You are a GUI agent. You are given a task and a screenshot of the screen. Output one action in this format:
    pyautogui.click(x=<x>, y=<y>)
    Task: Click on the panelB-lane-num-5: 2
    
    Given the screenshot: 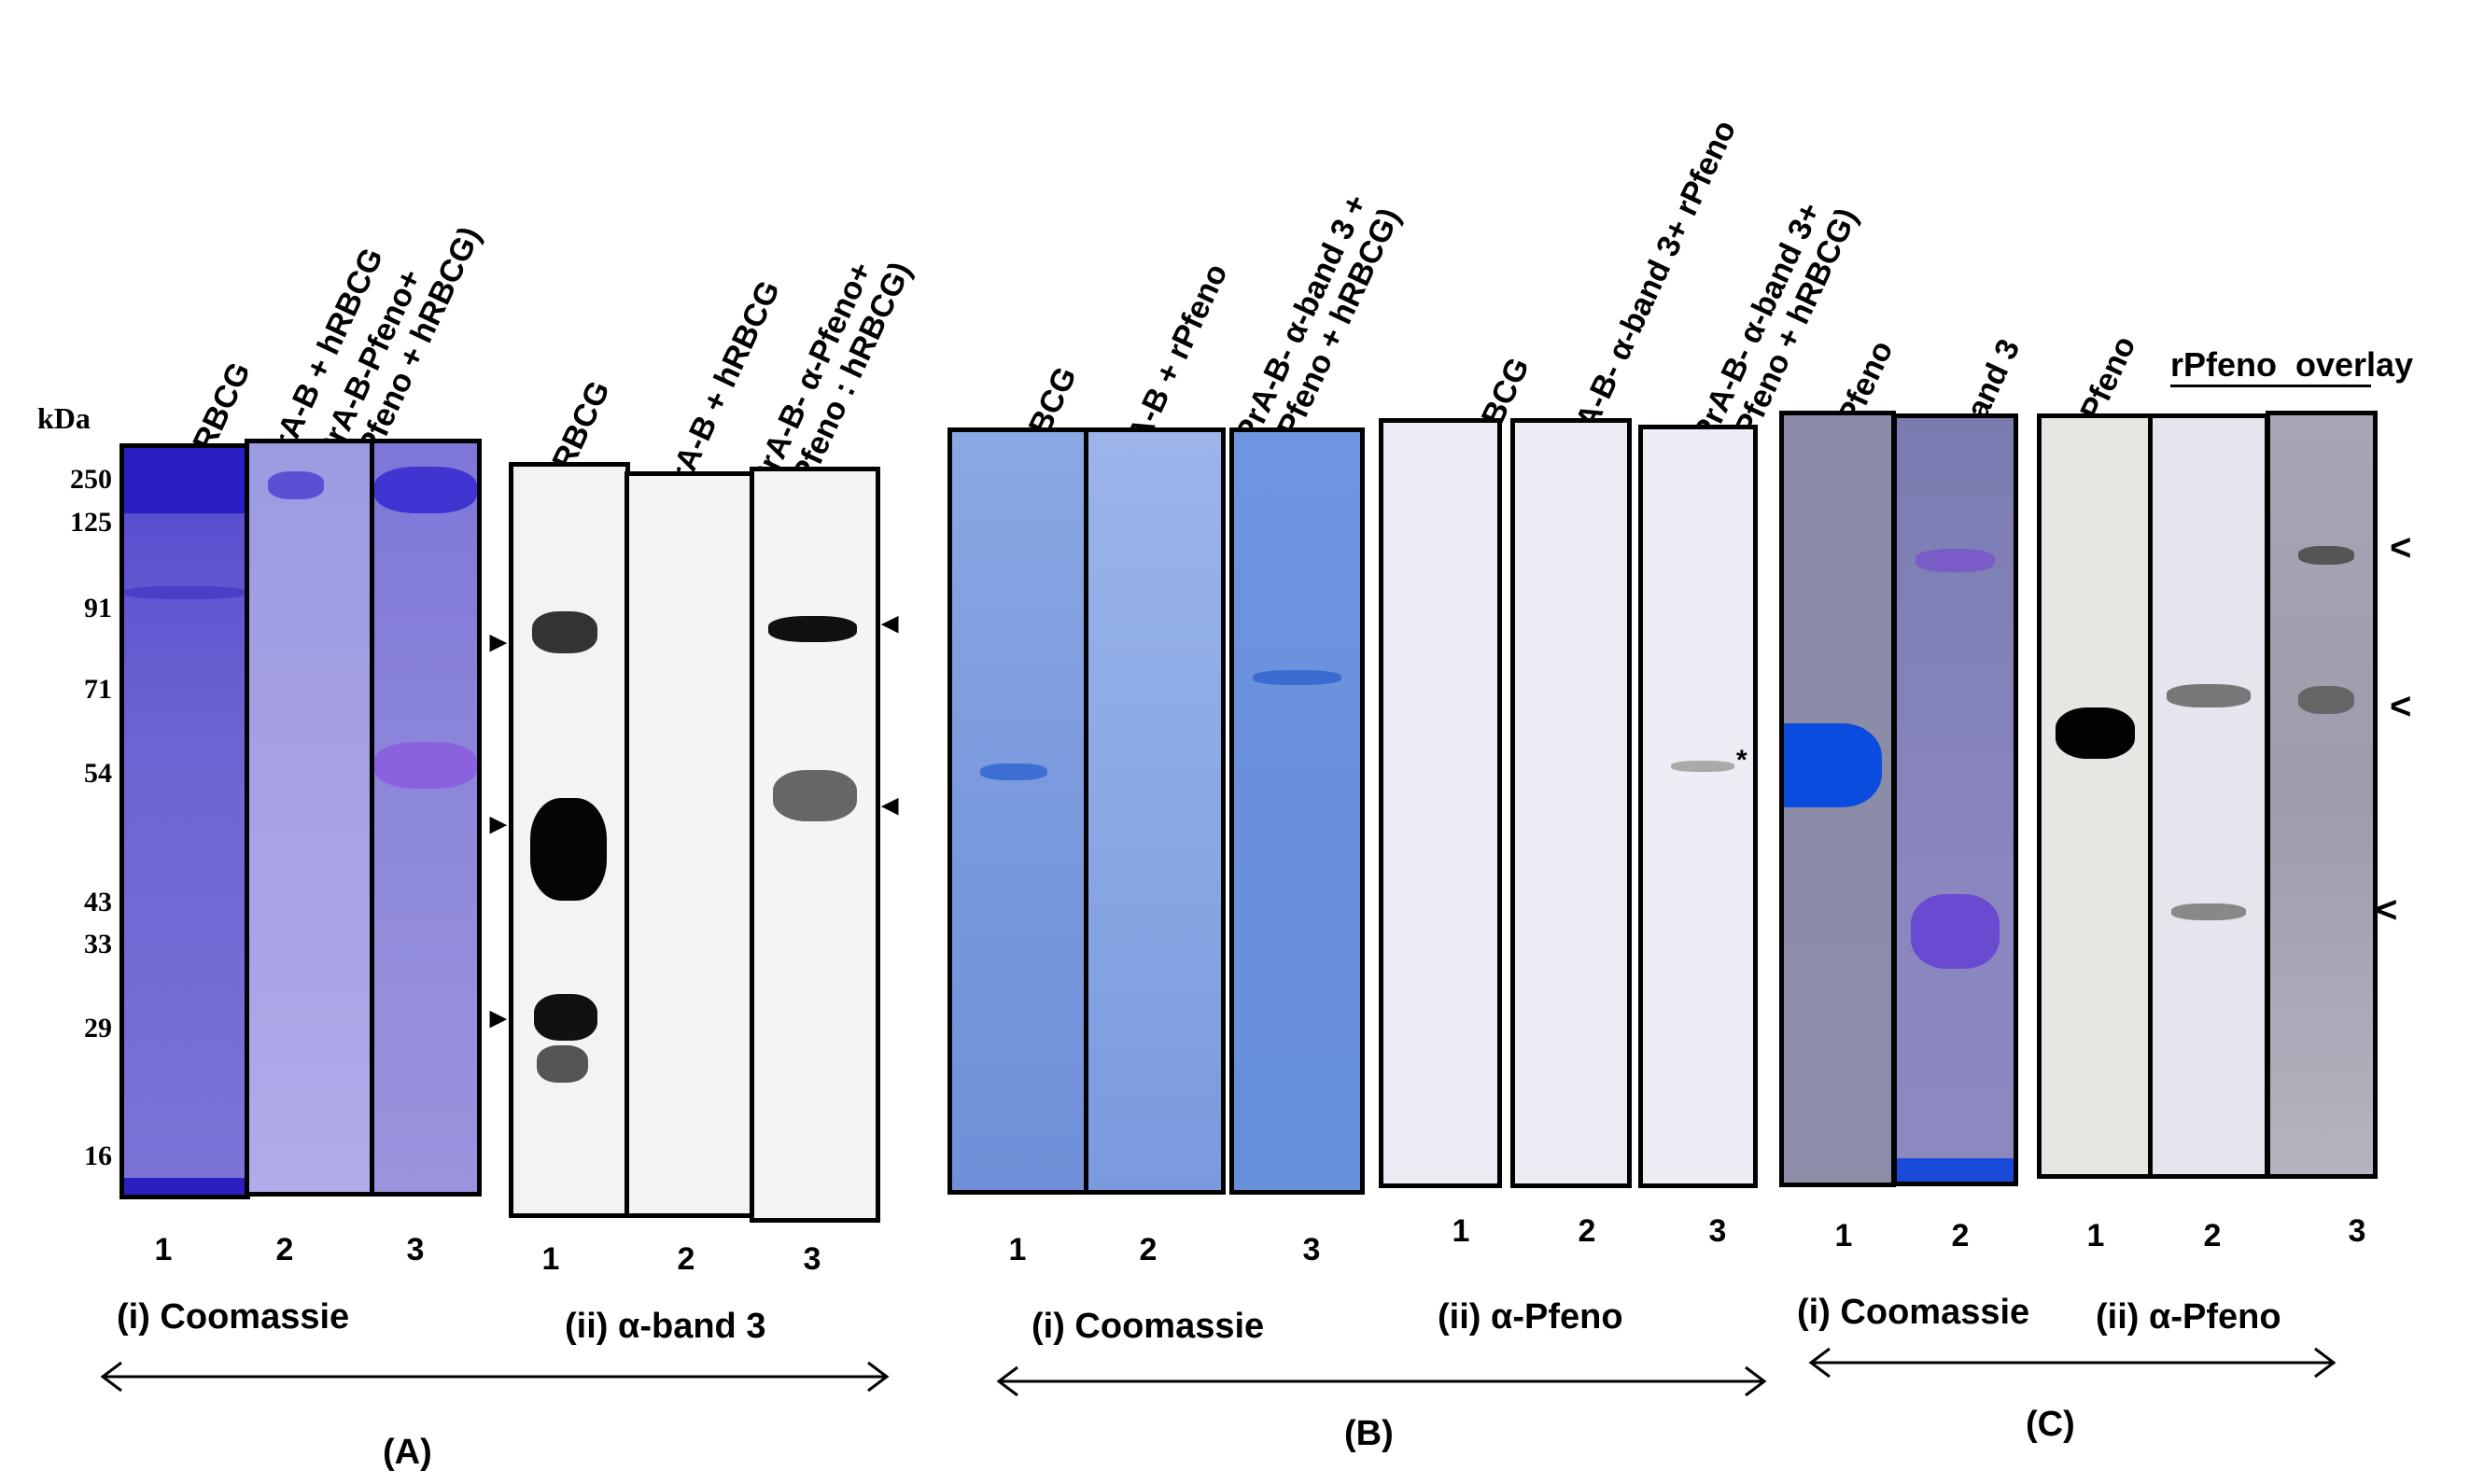 What is the action you would take?
    pyautogui.click(x=1587, y=1231)
    